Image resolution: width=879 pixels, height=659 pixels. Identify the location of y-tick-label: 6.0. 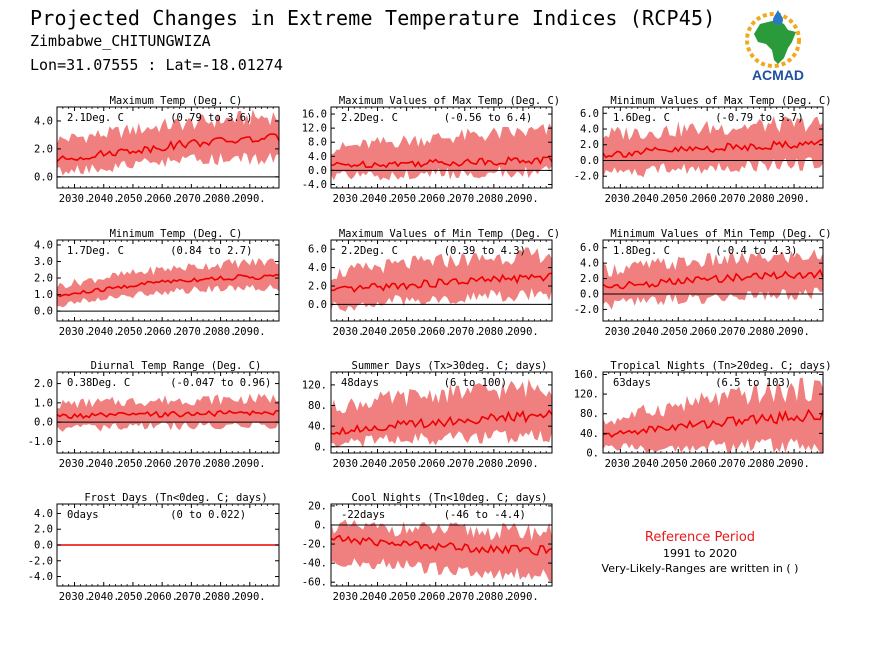
(317, 250).